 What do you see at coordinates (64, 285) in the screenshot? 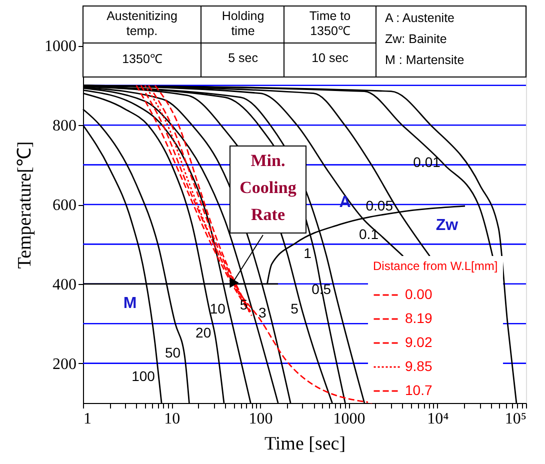
I see `y-tick-label: 400` at bounding box center [64, 285].